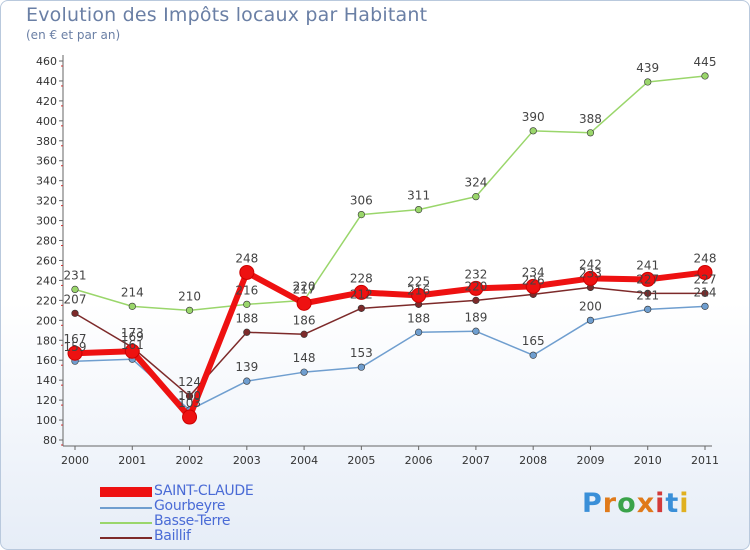  I want to click on data-label-gourbeyre: 161, so click(132, 345).